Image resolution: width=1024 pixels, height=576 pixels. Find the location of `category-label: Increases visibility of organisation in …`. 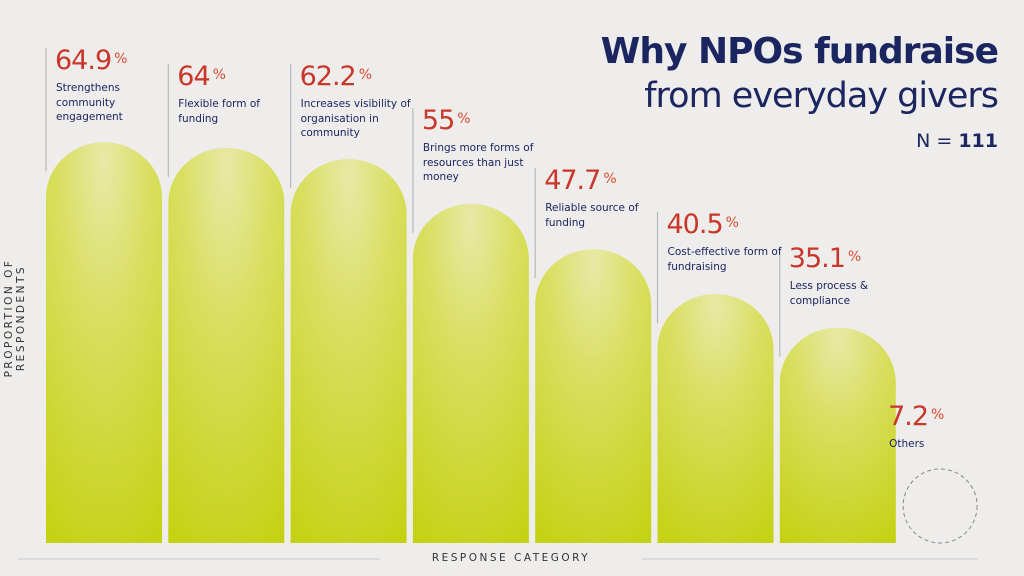

category-label: Increases visibility of organisation in … is located at coordinates (355, 118).